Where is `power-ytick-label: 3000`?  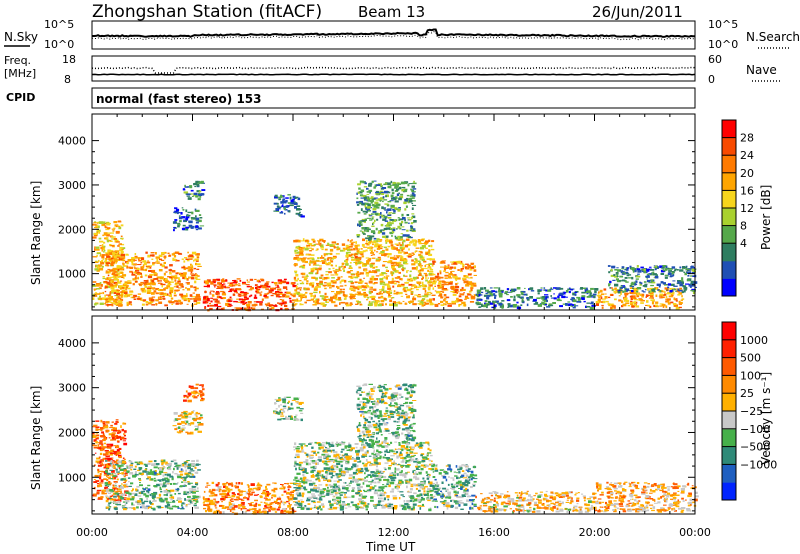 power-ytick-label: 3000 is located at coordinates (72, 185).